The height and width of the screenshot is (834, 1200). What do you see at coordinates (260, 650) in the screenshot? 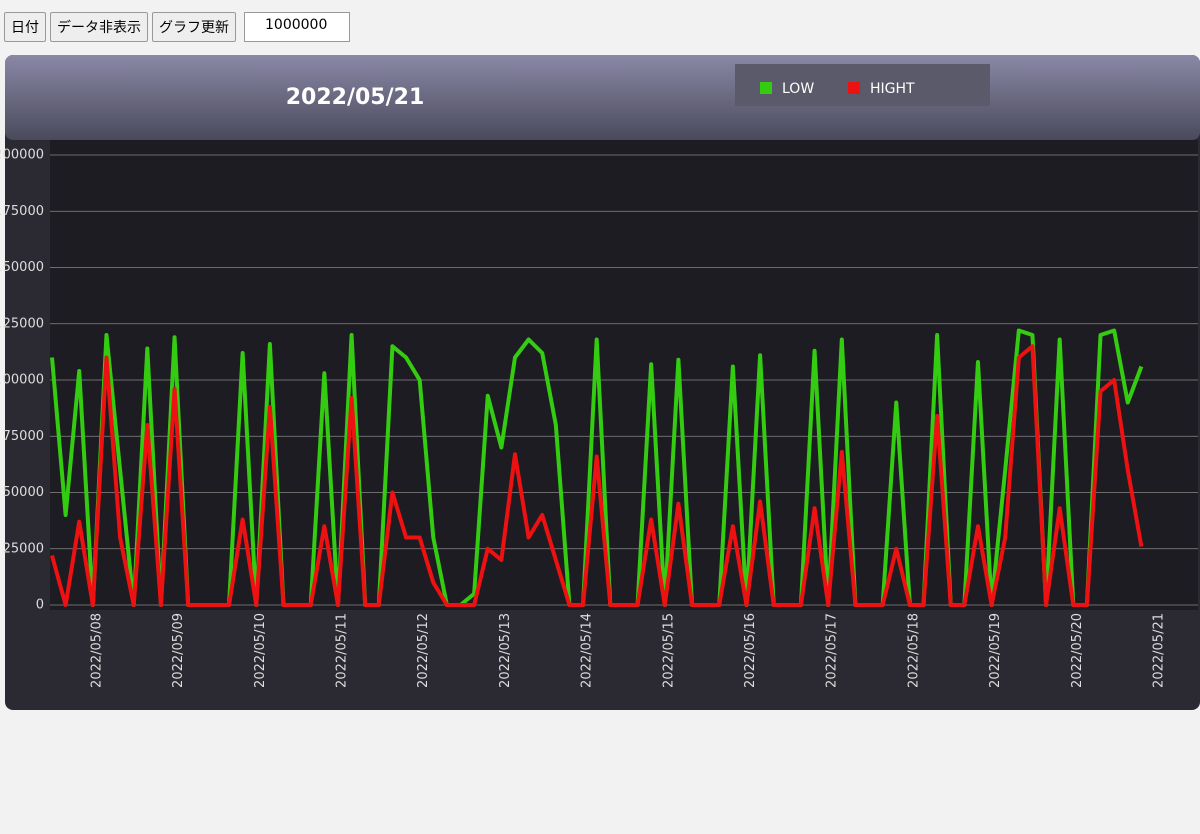
I see `x-tick-label: 2022/05/10` at bounding box center [260, 650].